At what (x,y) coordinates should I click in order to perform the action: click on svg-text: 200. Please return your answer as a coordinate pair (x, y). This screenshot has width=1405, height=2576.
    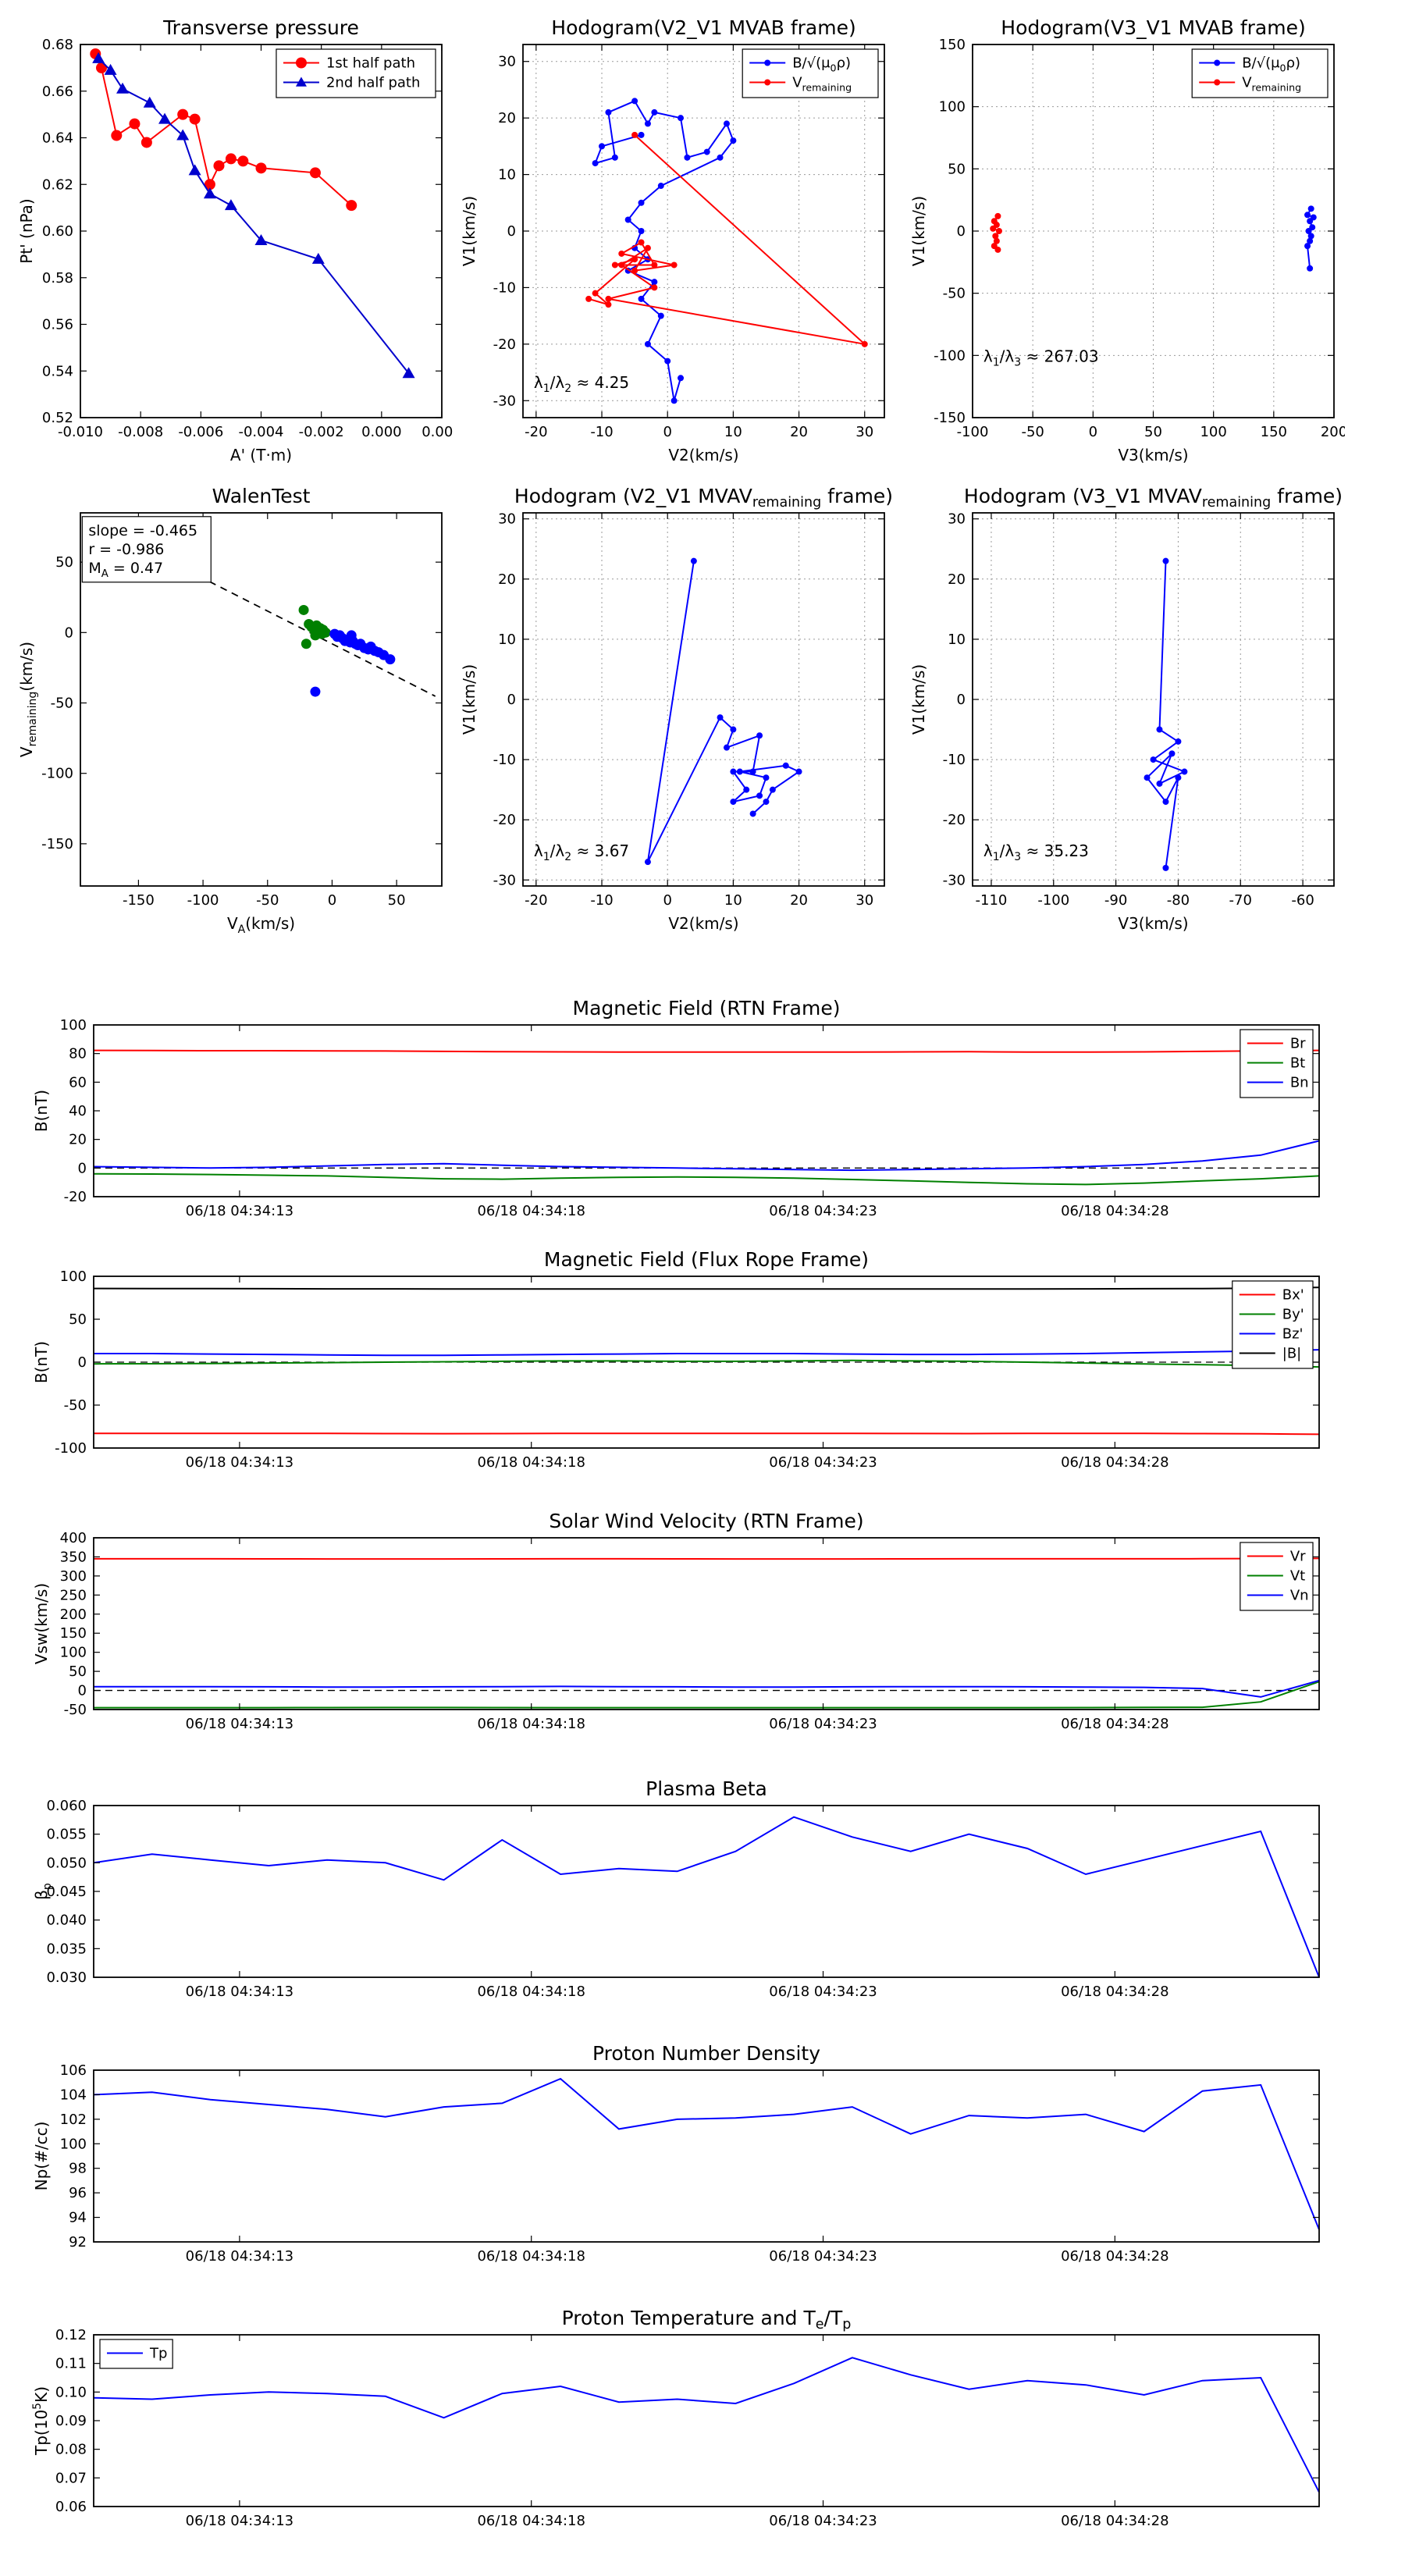
    Looking at the image, I should click on (73, 1615).